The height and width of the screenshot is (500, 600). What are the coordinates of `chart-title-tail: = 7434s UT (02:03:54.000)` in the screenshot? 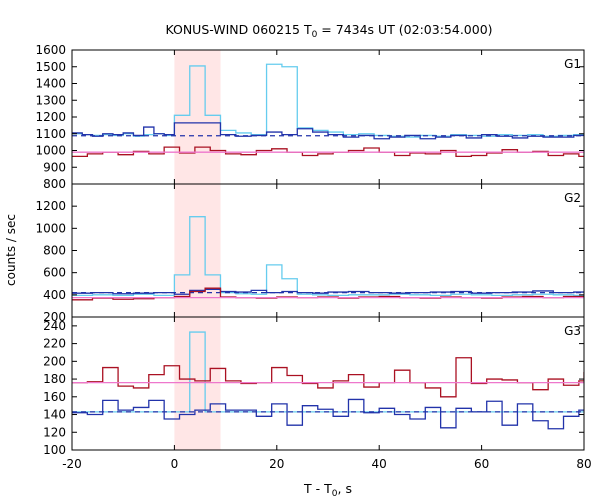 It's located at (404, 29).